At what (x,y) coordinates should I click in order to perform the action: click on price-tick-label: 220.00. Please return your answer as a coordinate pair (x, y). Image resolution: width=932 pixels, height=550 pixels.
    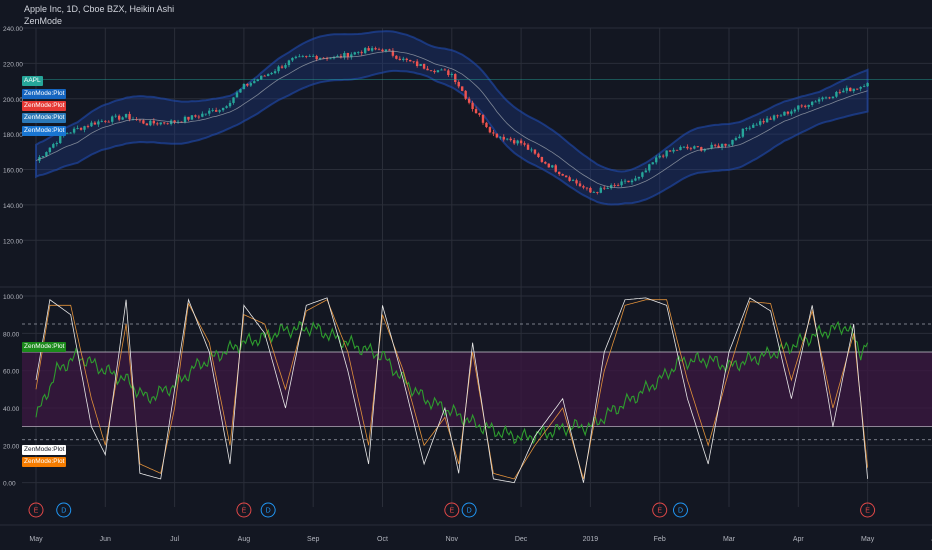
    Looking at the image, I should click on (13, 64).